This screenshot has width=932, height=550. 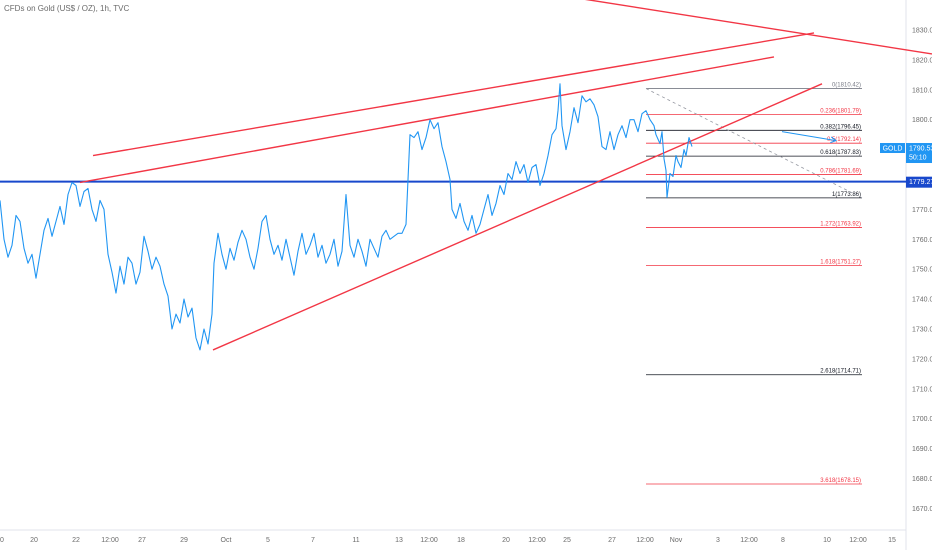 I want to click on x-tick-label: 00, so click(x=2, y=540).